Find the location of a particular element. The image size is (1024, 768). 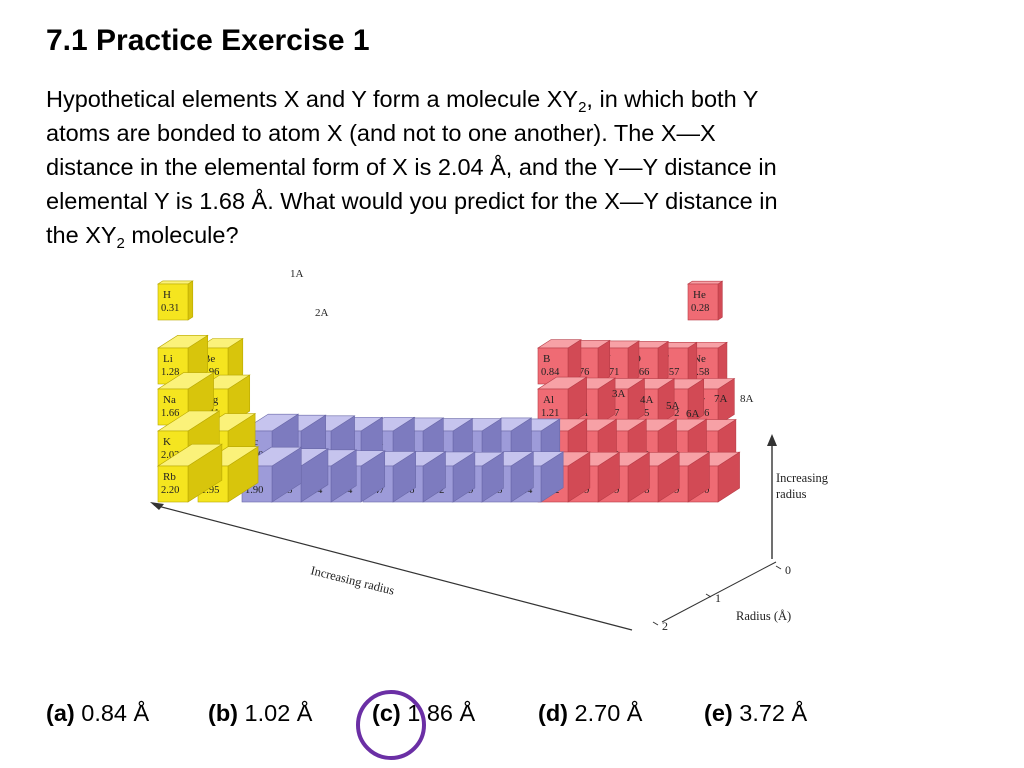

element-block-he-side is located at coordinates (720, 300).